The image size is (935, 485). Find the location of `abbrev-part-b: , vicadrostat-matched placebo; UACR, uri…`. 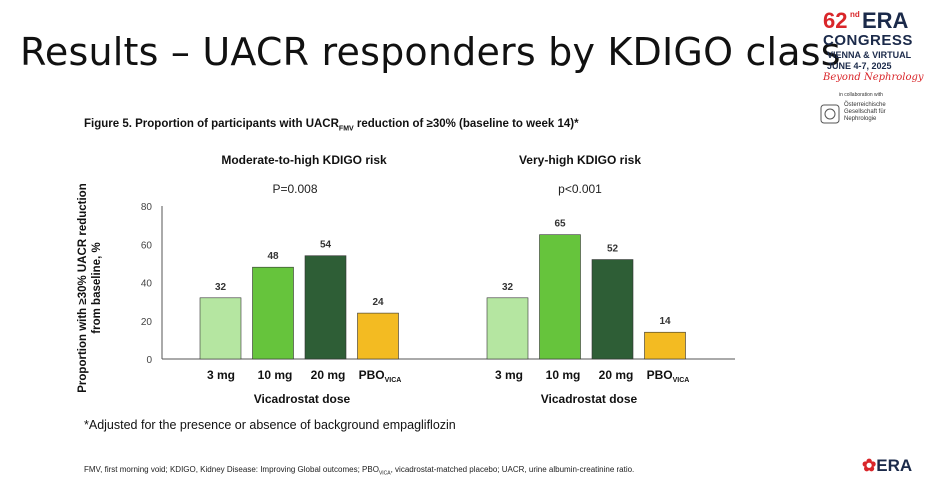

abbrev-part-b: , vicadrostat-matched placebo; UACR, uri… is located at coordinates (512, 469).